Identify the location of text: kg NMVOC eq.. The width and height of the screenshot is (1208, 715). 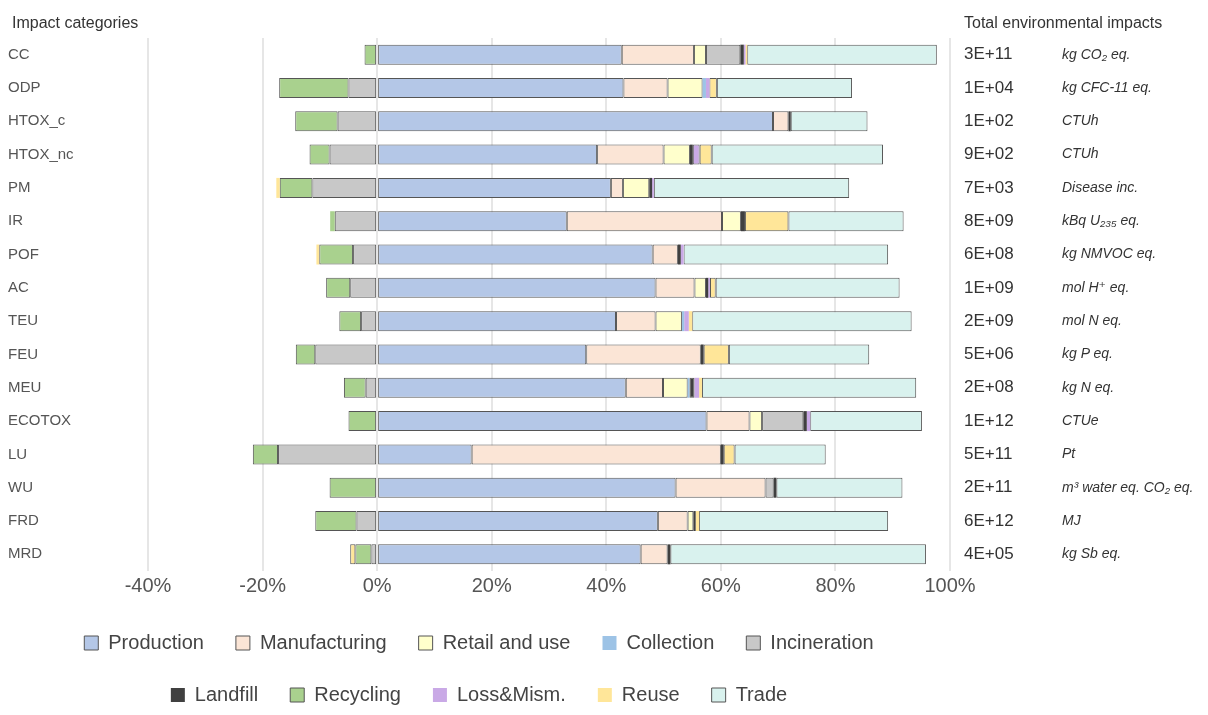
(1109, 253).